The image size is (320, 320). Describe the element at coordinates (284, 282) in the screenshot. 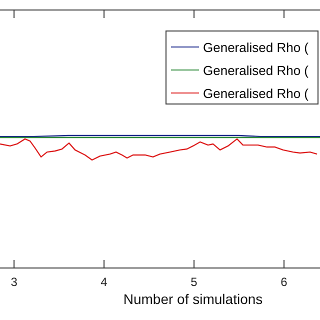

I see `x-tick-label: 6` at that location.